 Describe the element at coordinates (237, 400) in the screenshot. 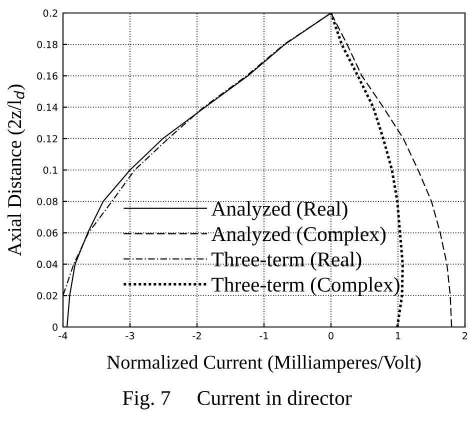

I see `caption: Fig. 7 Current in director` at that location.